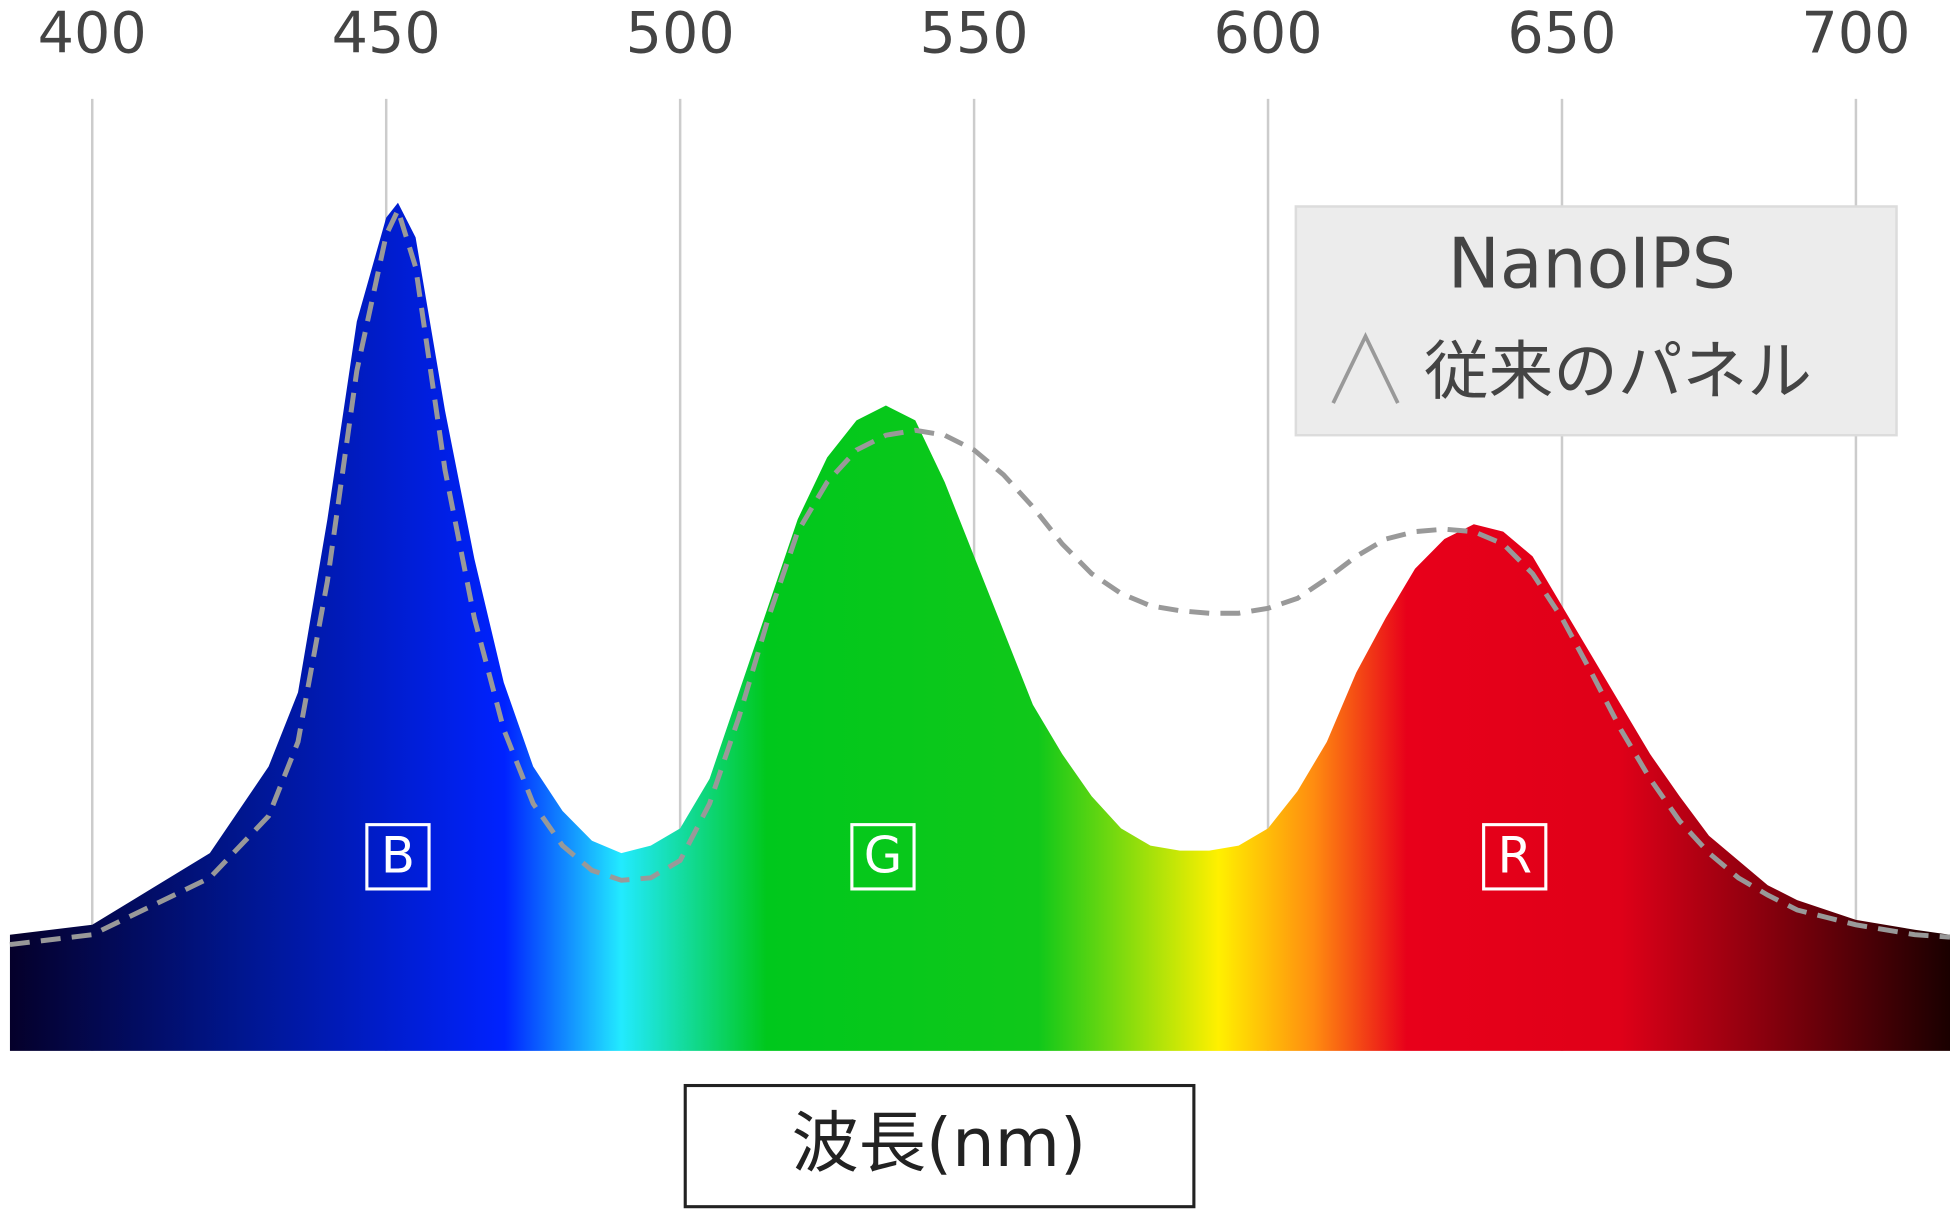 The image size is (1950, 1224). I want to click on x-tick-label: 600, so click(1267, 34).